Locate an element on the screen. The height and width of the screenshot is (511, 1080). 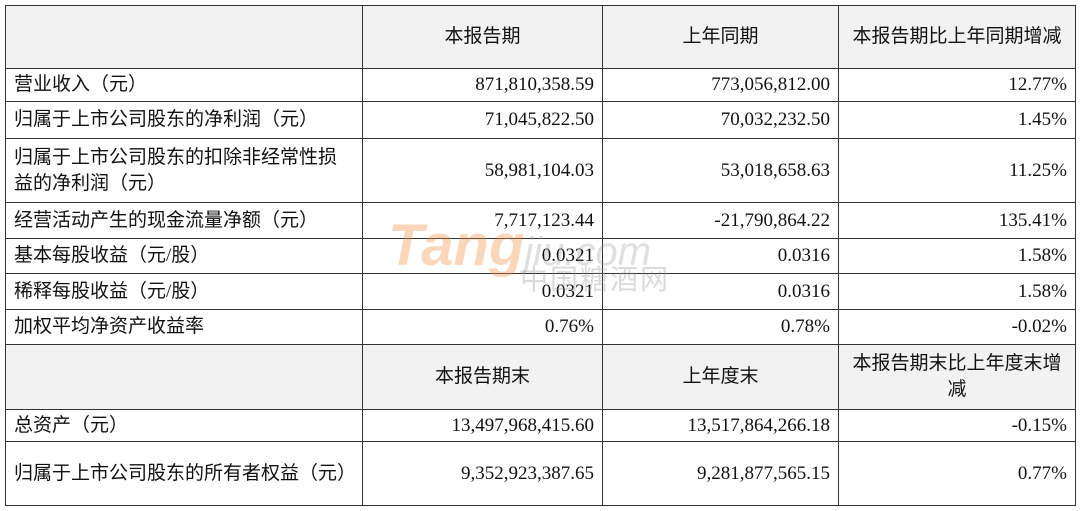
row-label: 经营活动产生的现金流量净额（元） is located at coordinates (184, 220).